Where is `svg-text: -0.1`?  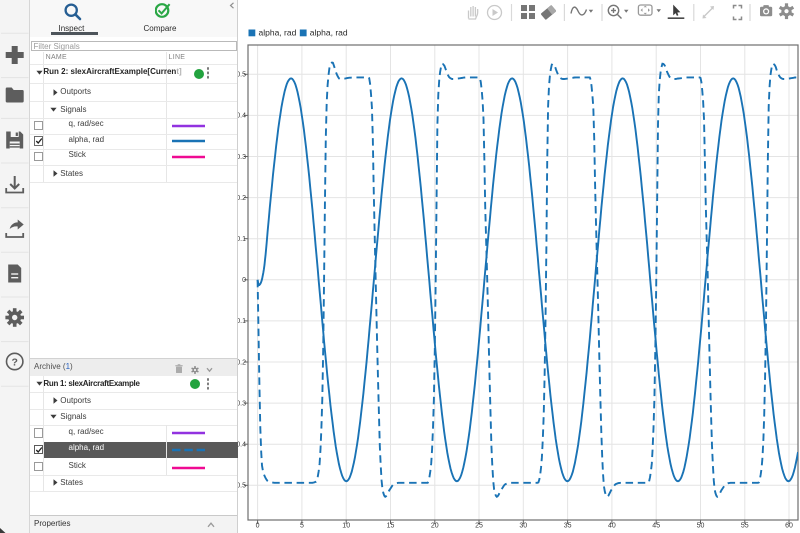 svg-text: -0.1 is located at coordinates (242, 321).